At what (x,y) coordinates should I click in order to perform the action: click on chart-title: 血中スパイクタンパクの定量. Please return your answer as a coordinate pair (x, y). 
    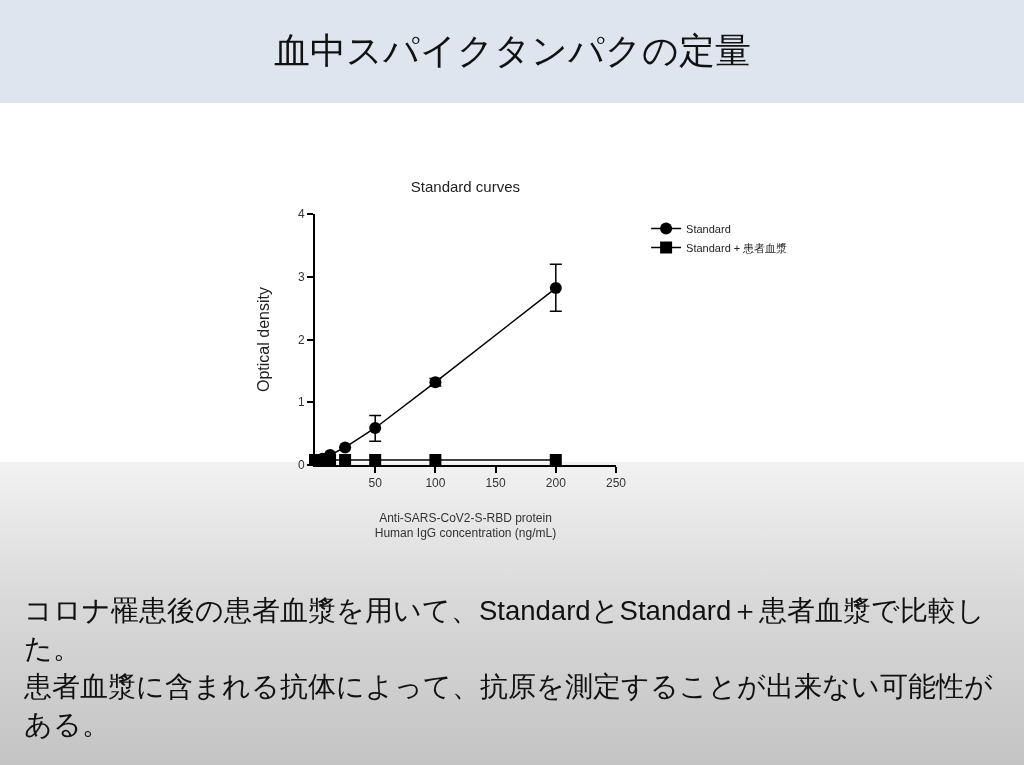
    Looking at the image, I should click on (512, 51).